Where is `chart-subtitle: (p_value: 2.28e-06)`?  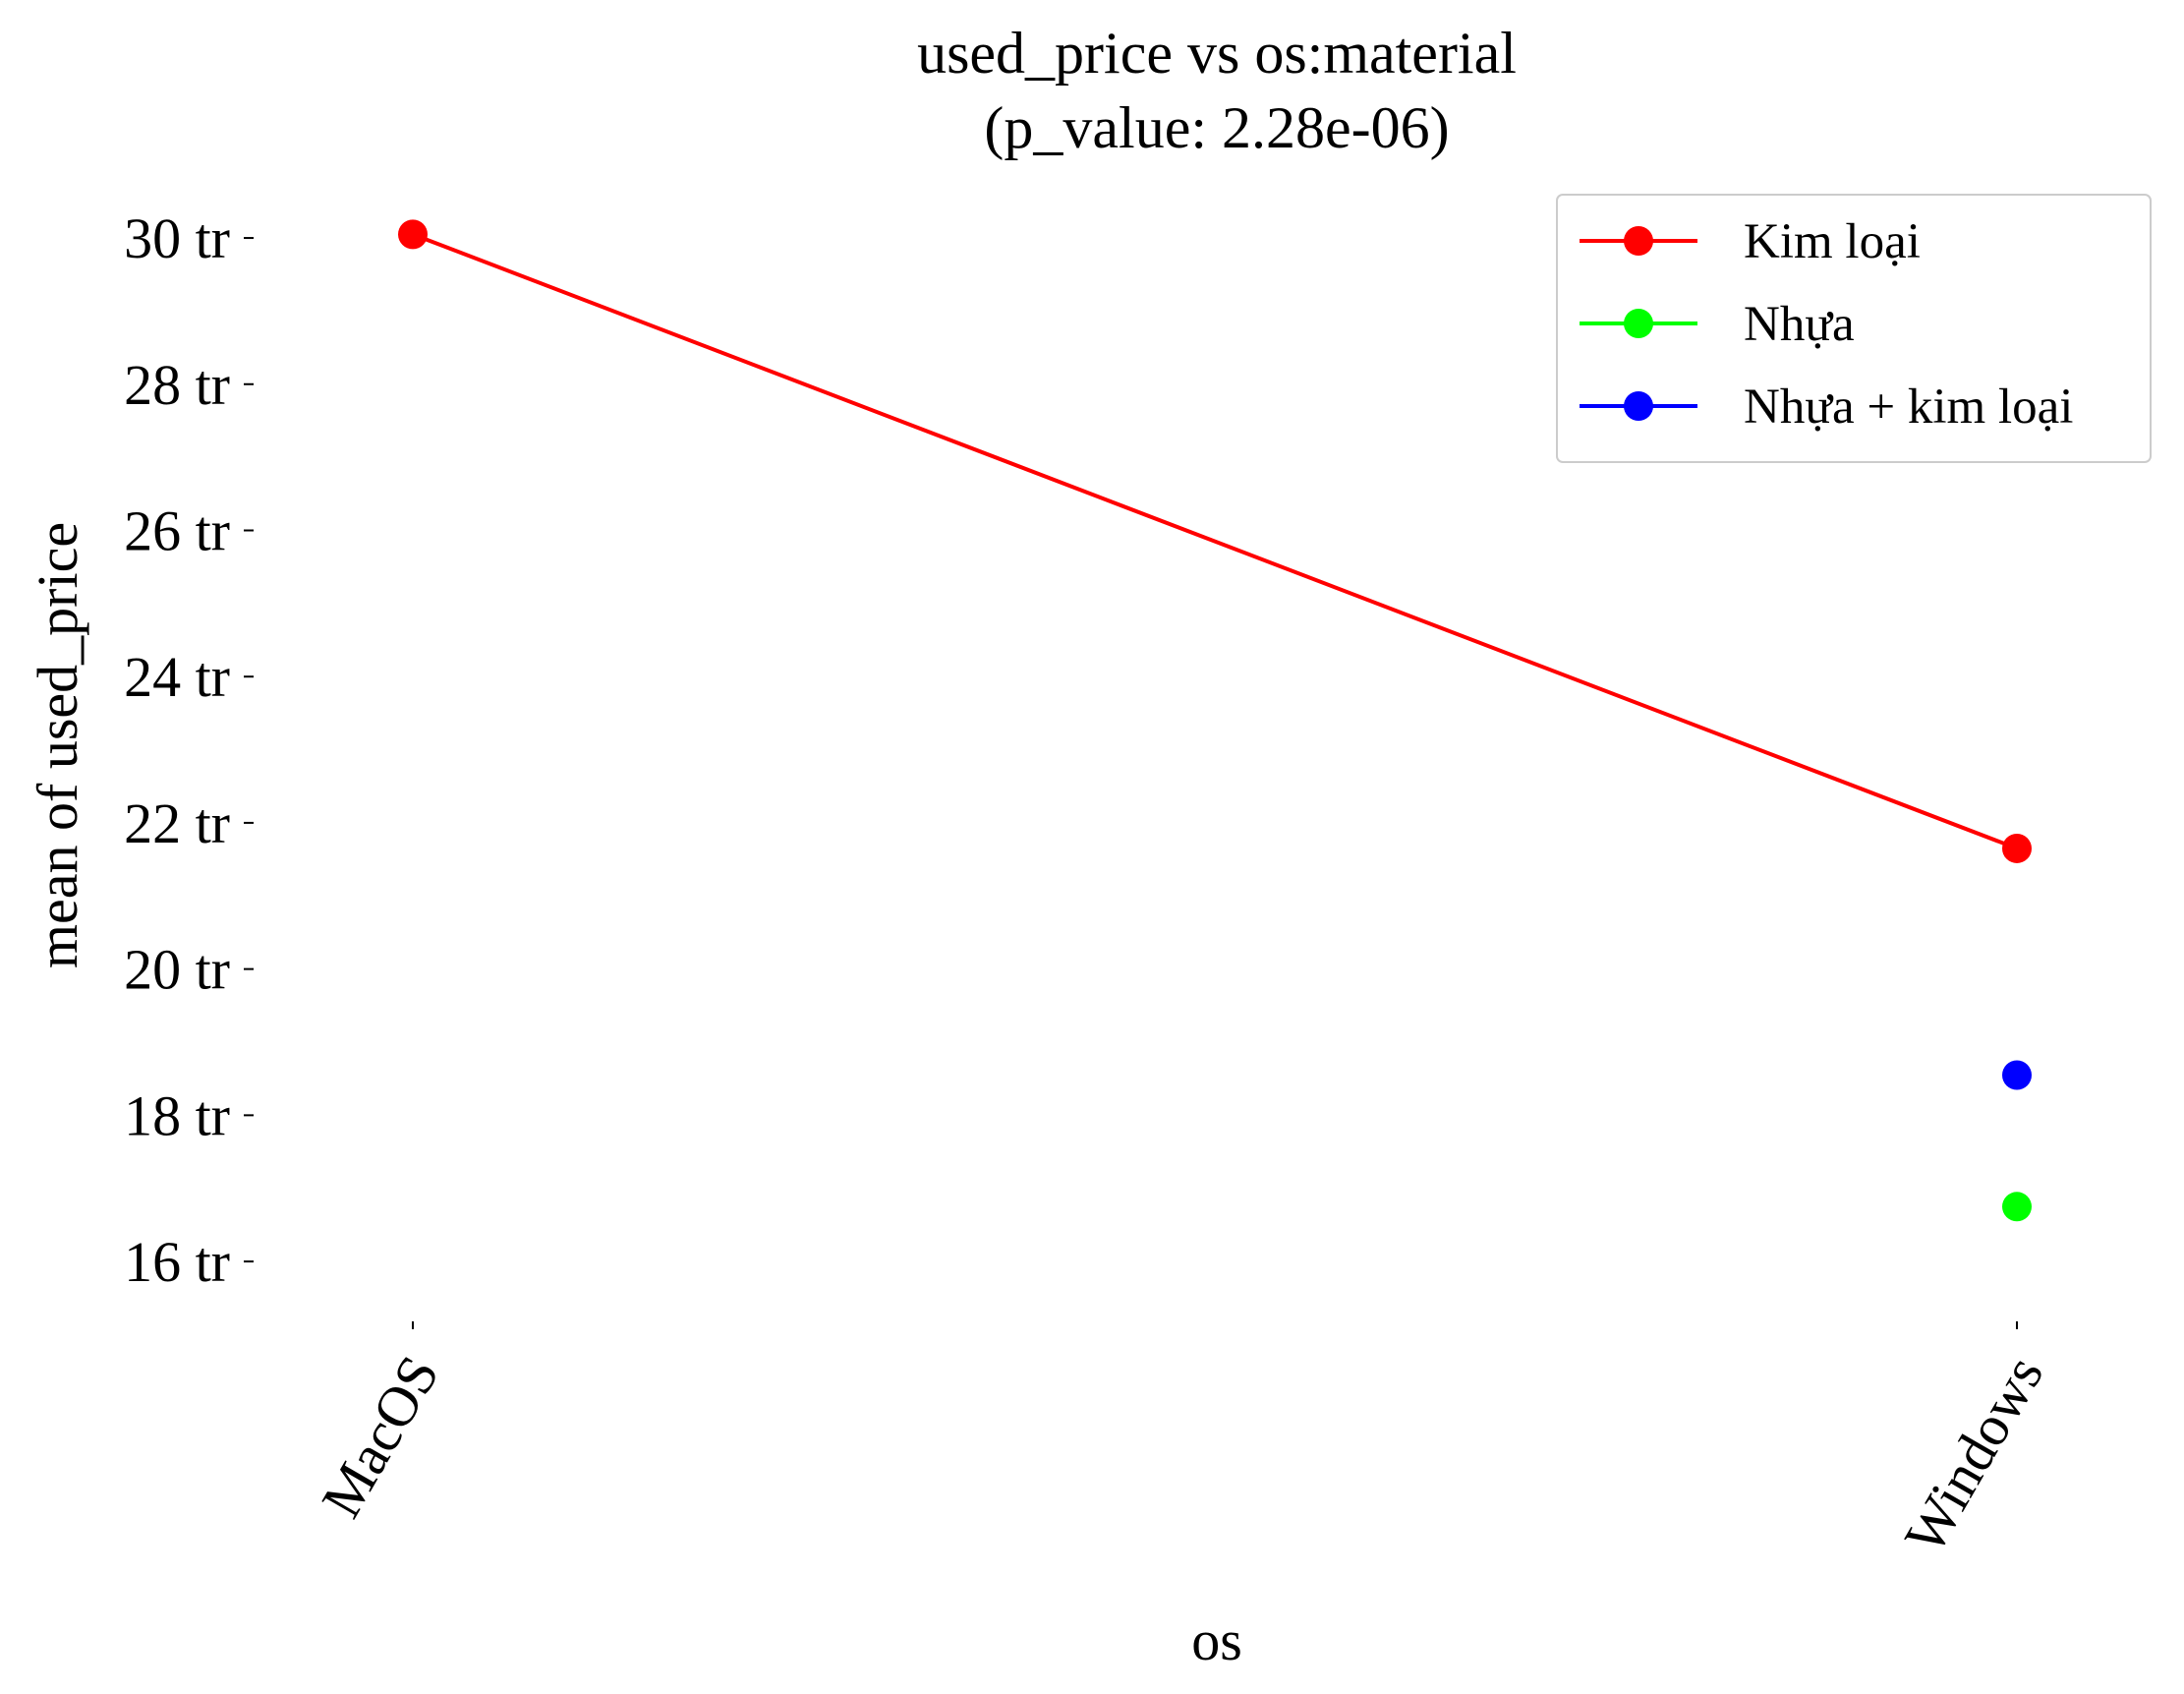 chart-subtitle: (p_value: 2.28e-06) is located at coordinates (1216, 128).